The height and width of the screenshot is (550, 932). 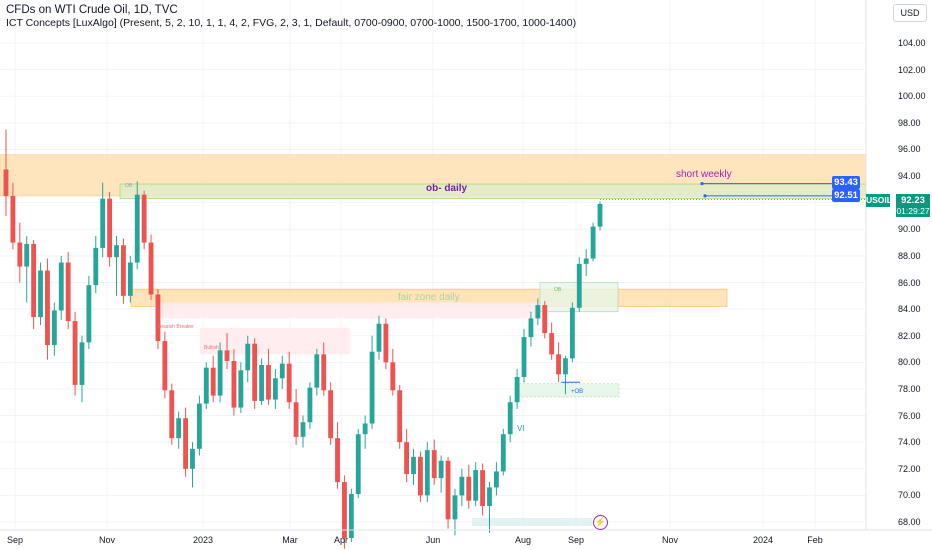 I want to click on price-tick-label: 70.00, so click(x=909, y=495).